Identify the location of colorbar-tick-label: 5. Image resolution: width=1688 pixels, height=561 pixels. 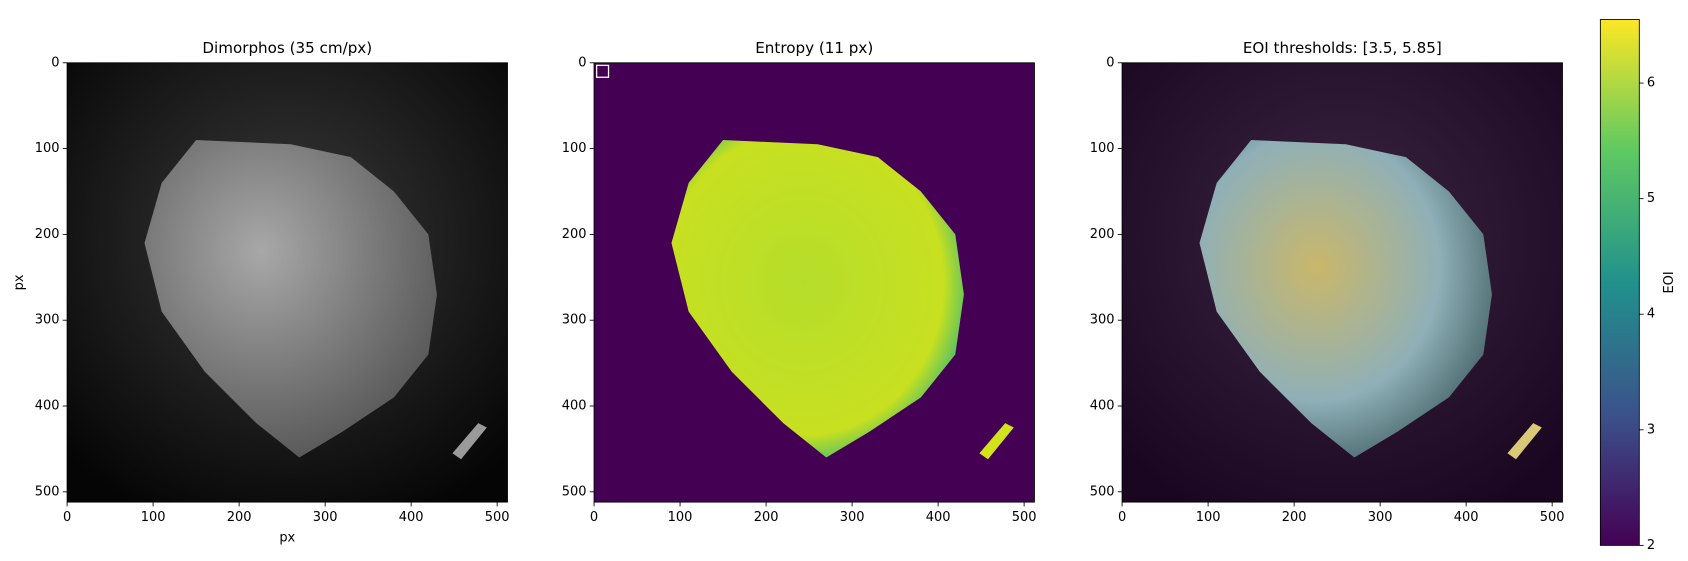
(1651, 198).